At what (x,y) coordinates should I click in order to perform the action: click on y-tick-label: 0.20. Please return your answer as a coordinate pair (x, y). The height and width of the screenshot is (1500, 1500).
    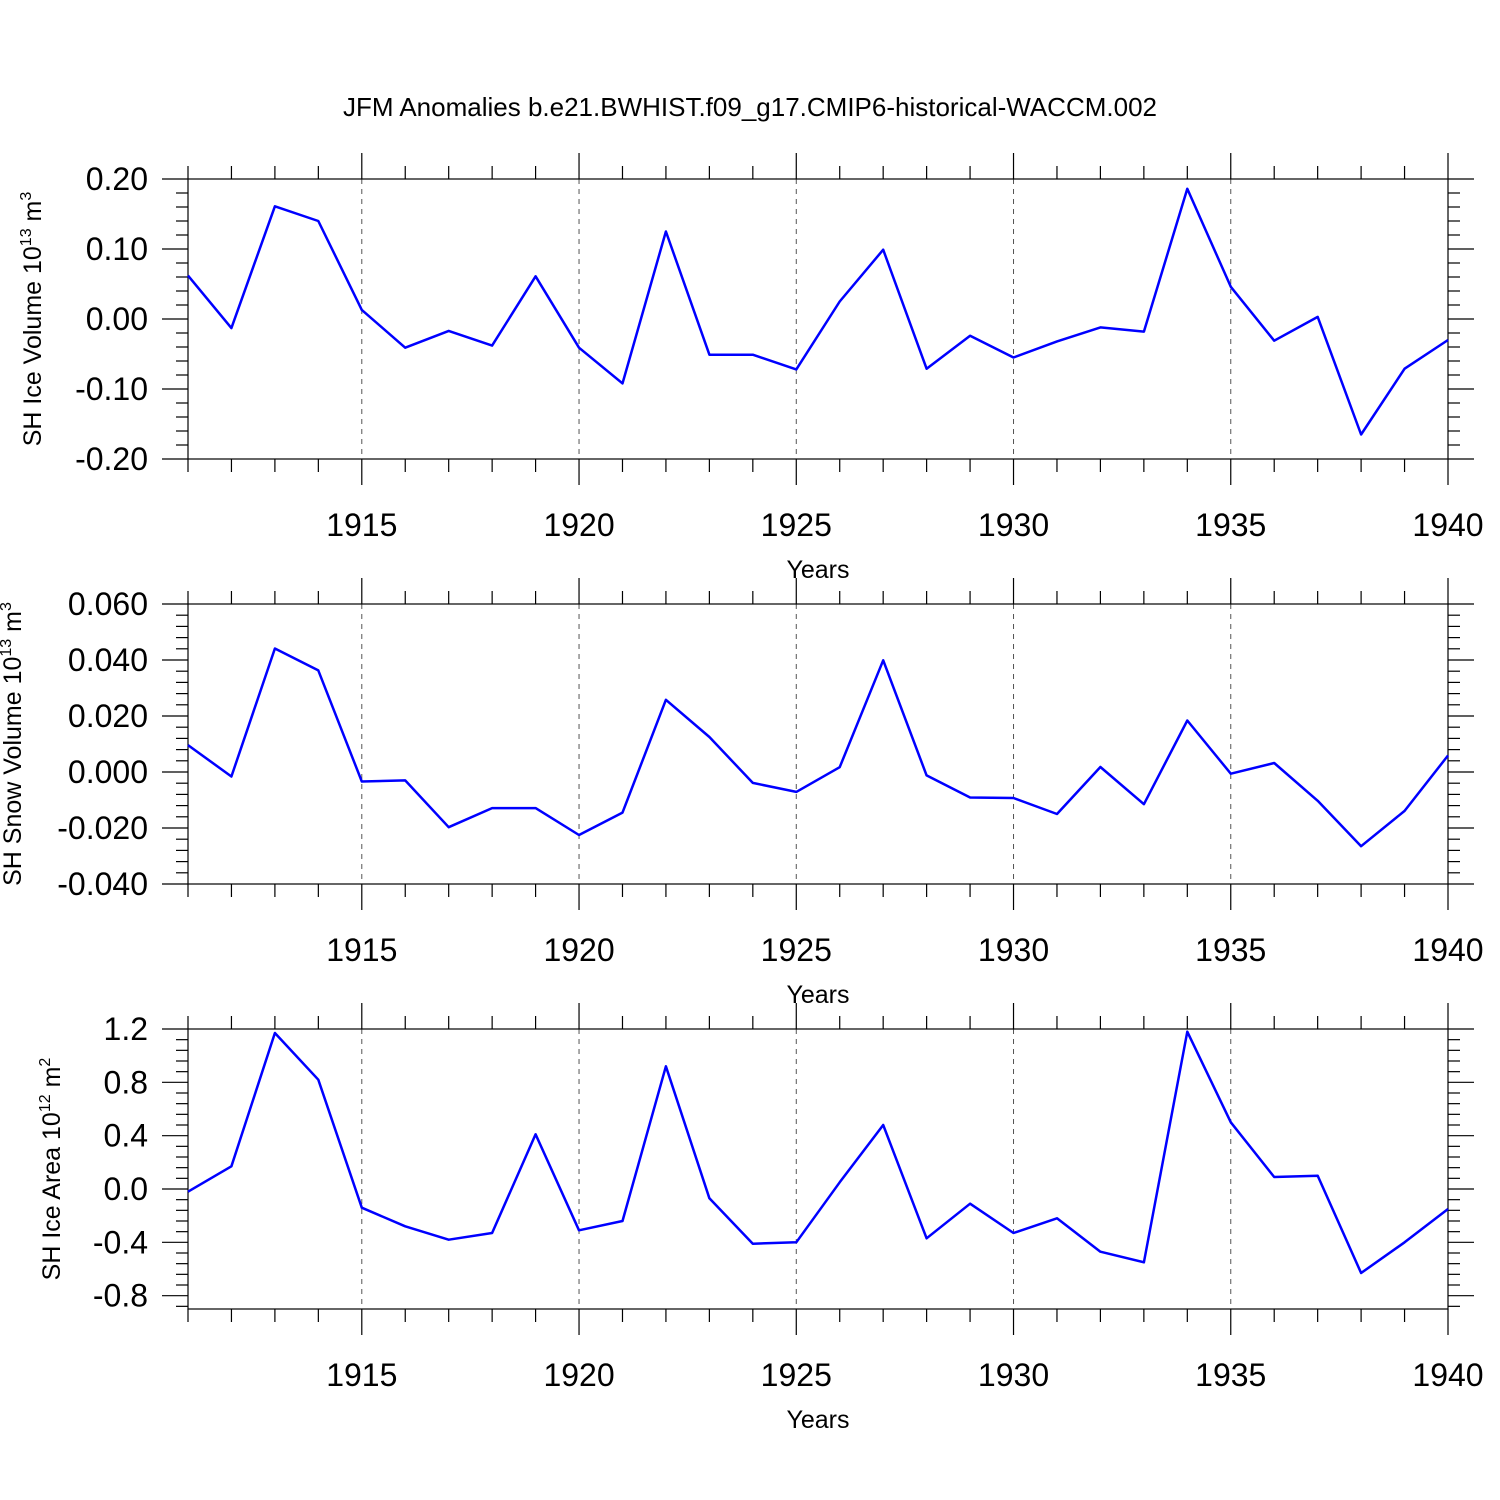
    Looking at the image, I should click on (117, 179).